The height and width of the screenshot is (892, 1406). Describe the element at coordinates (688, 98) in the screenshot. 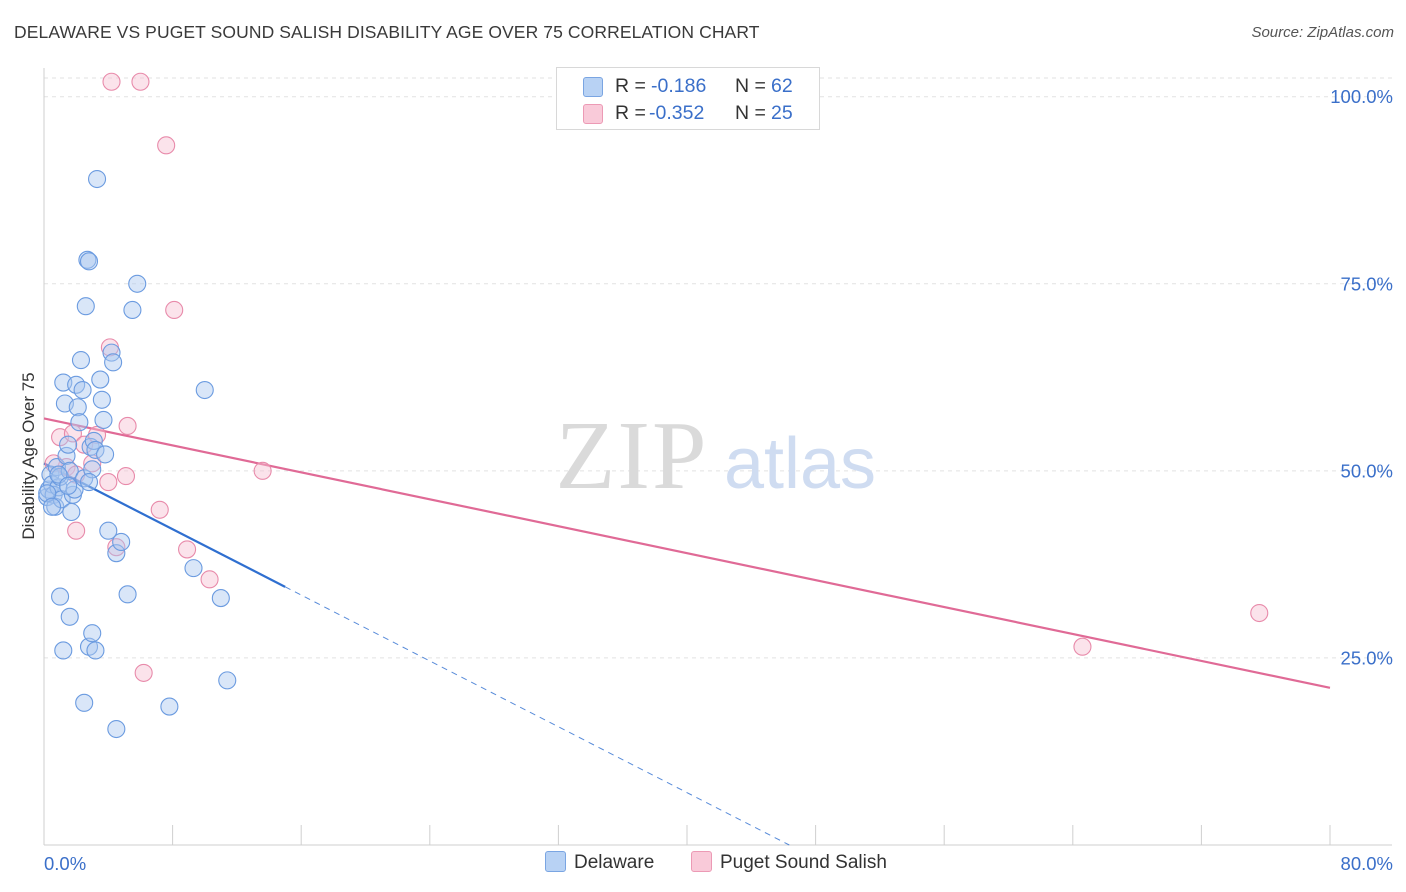

I see `stats-legend: R = -0.186 N = 62 R = -0.352 N = 25` at that location.